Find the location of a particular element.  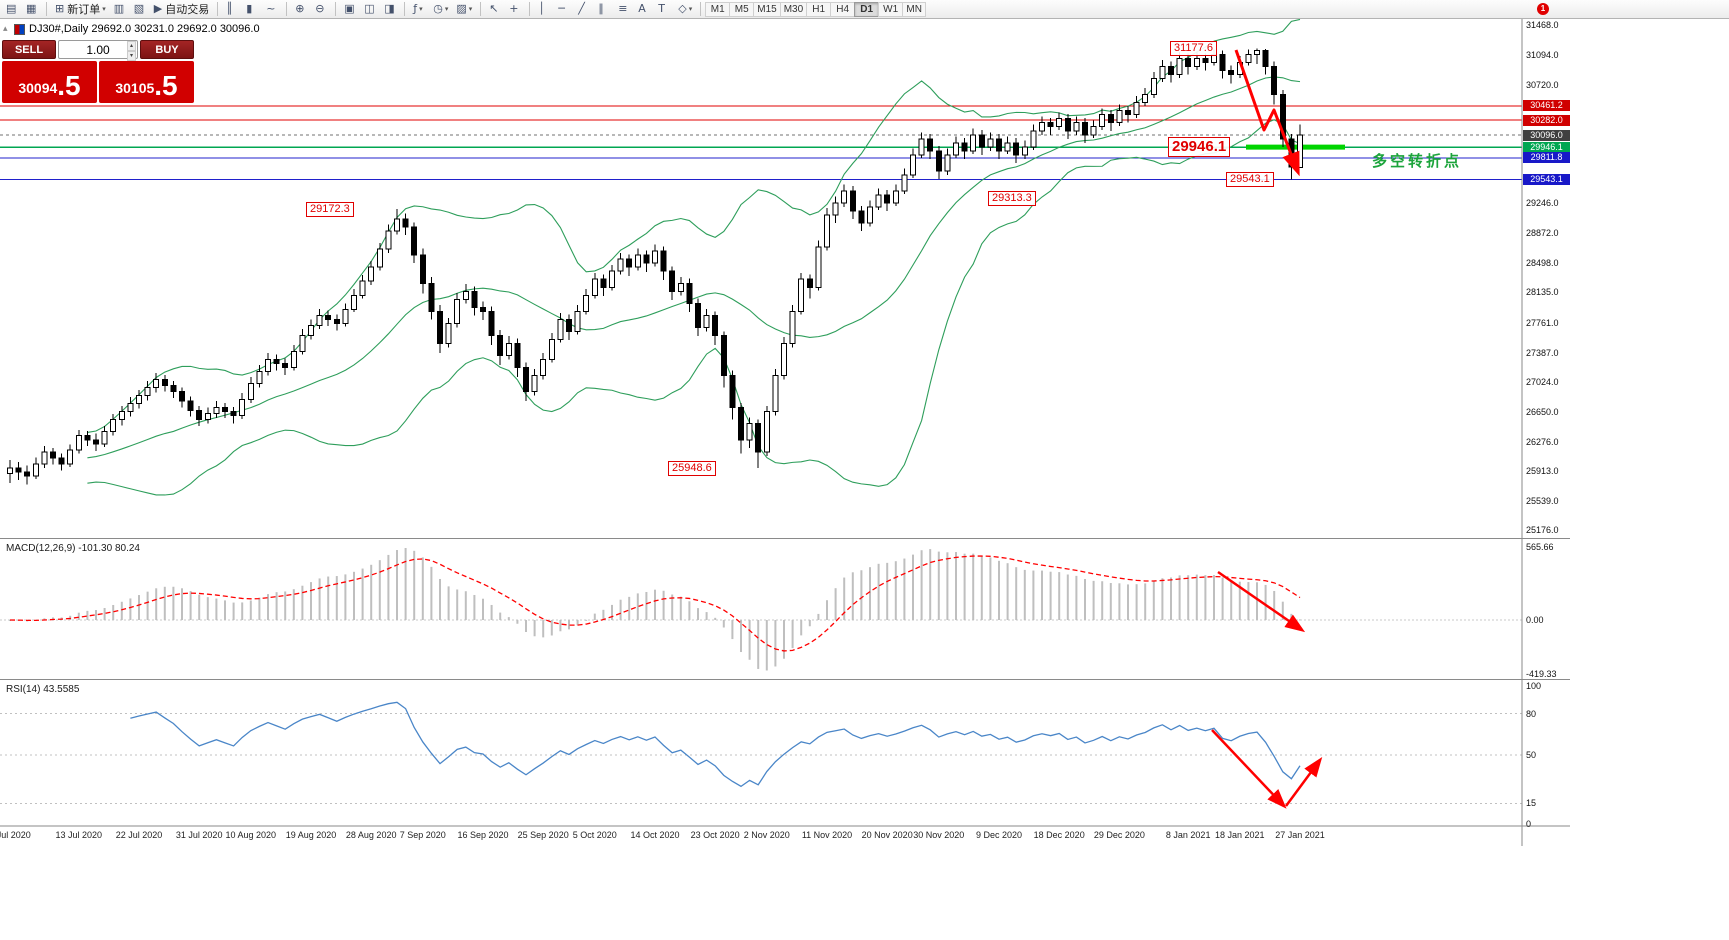

fibonacci-button: ≡ is located at coordinates (624, 9).